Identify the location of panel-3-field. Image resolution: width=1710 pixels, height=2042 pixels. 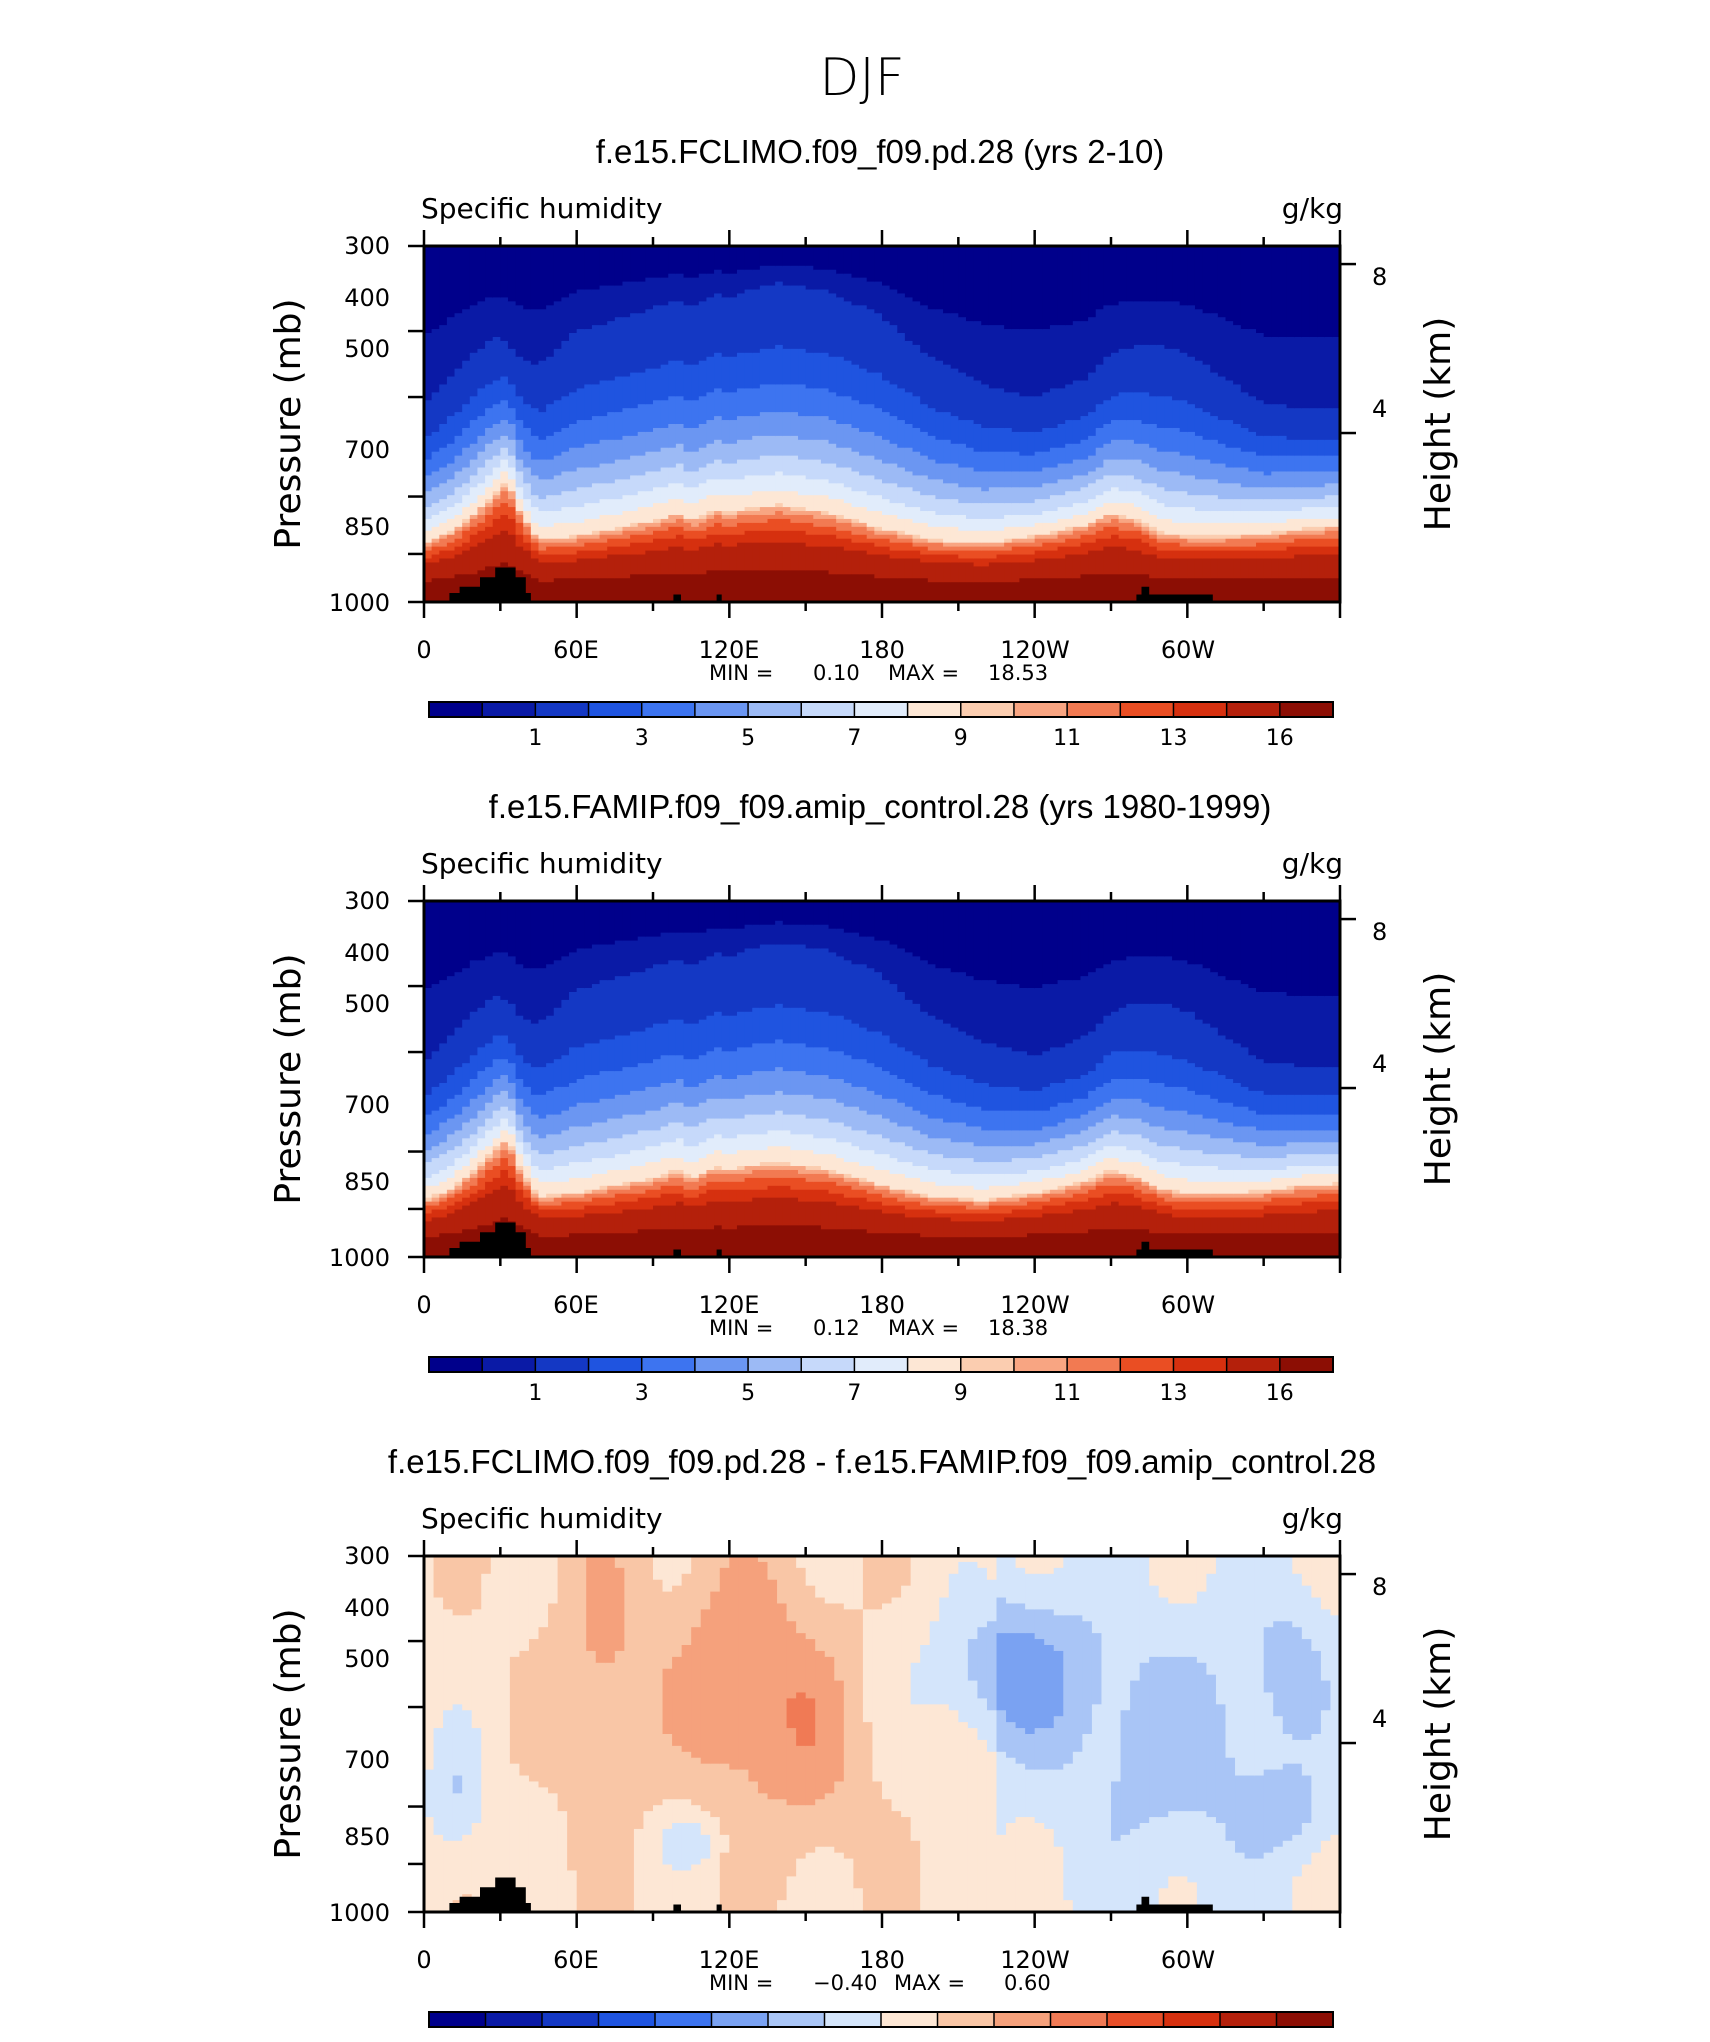
(882, 1734).